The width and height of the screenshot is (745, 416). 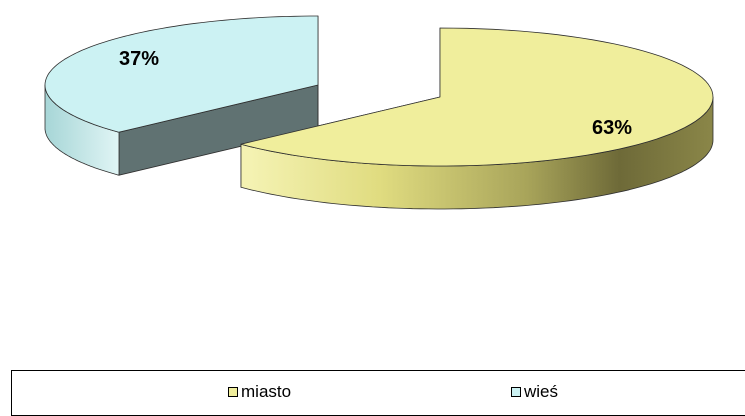 I want to click on legend-swatch-wies, so click(x=516, y=392).